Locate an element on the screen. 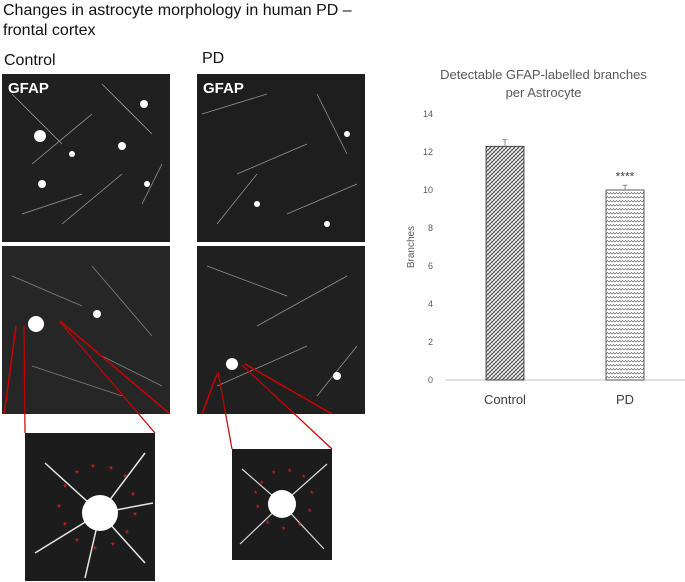 The image size is (685, 582). pd-panel-label: PD is located at coordinates (213, 58).